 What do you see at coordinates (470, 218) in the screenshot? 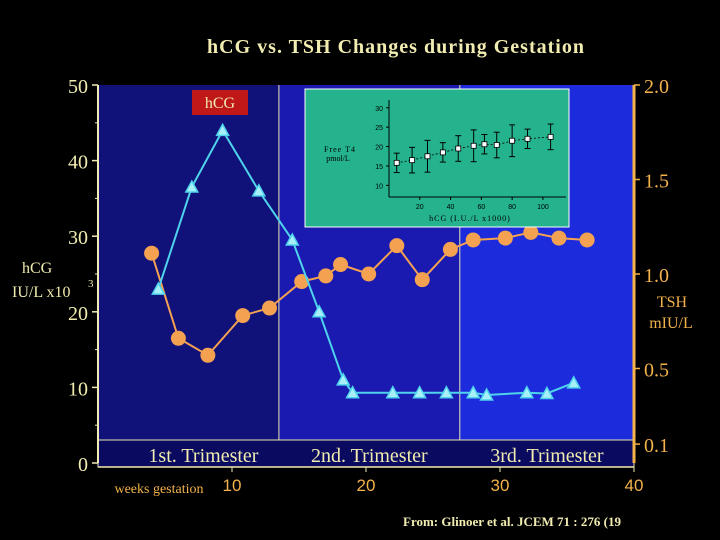
I see `inset-x-label: hCG (I.U./L x1000)` at bounding box center [470, 218].